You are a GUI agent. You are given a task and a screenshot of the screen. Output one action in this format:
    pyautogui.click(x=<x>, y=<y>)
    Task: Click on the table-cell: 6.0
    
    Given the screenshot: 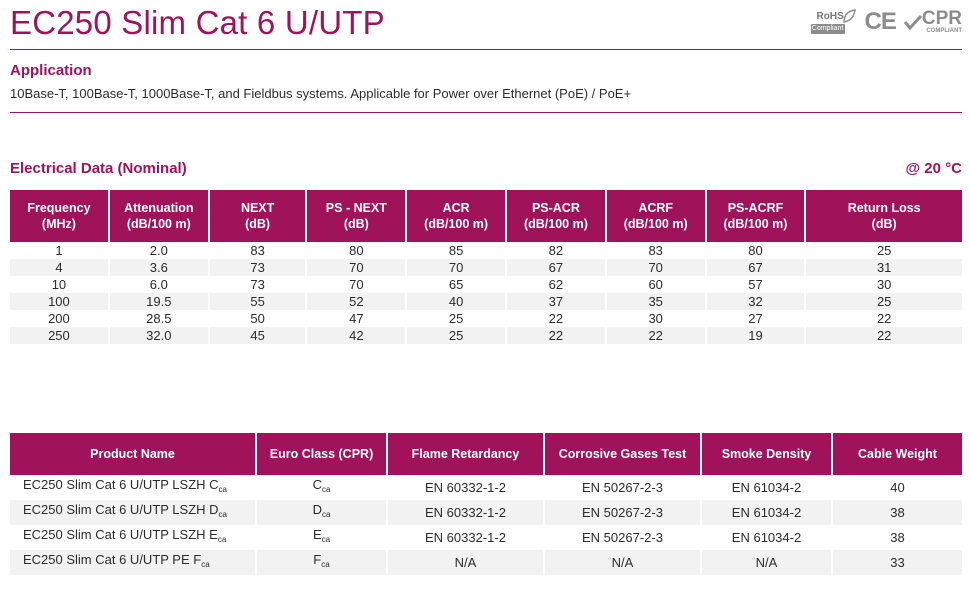 What is the action you would take?
    pyautogui.click(x=158, y=284)
    